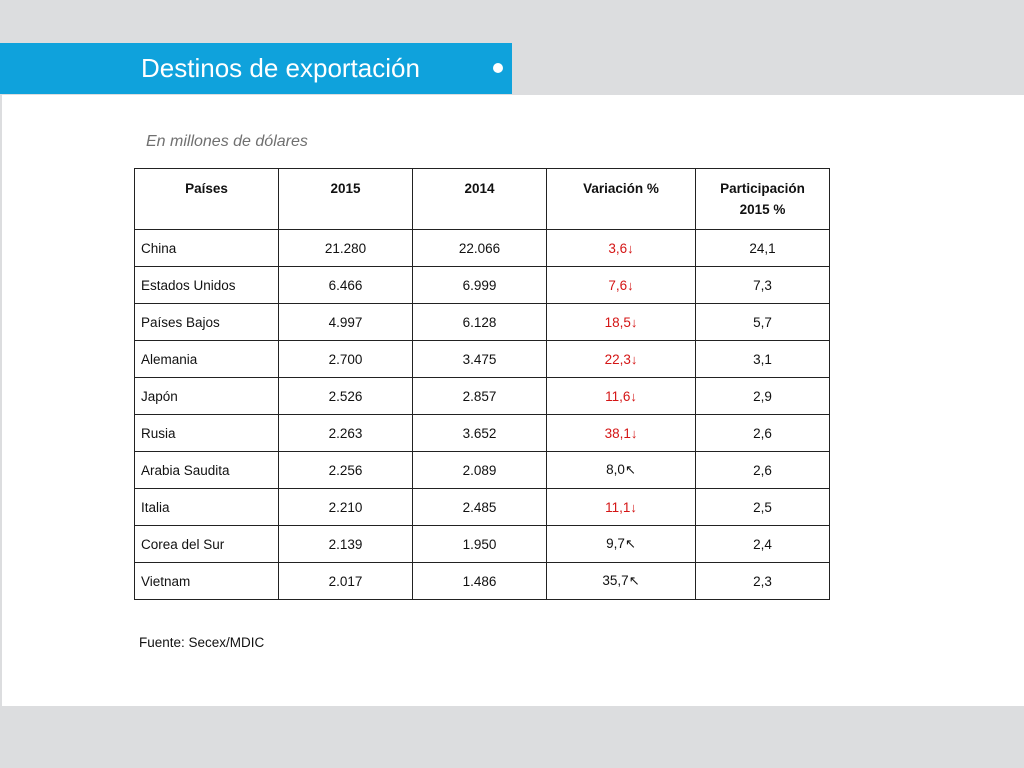 The image size is (1024, 768). I want to click on value-2014-cell: 22.066, so click(479, 248).